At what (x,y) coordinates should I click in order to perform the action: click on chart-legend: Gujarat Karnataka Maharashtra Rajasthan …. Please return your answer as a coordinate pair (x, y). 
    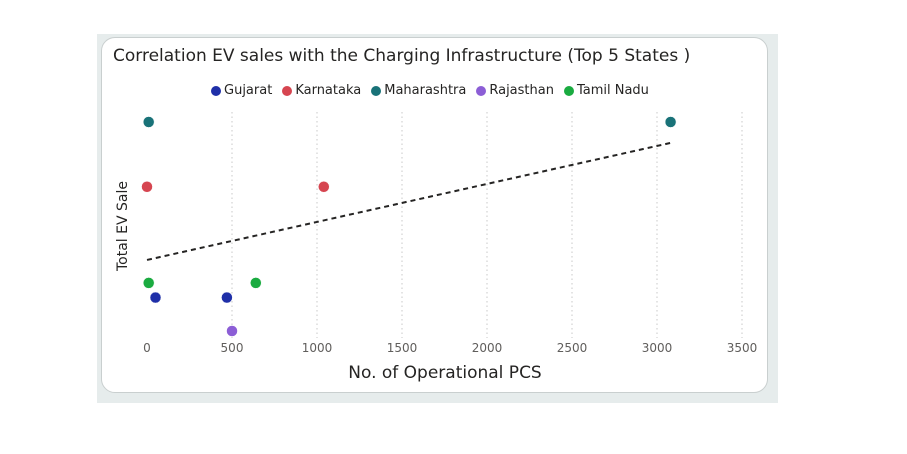
    Looking at the image, I should click on (430, 90).